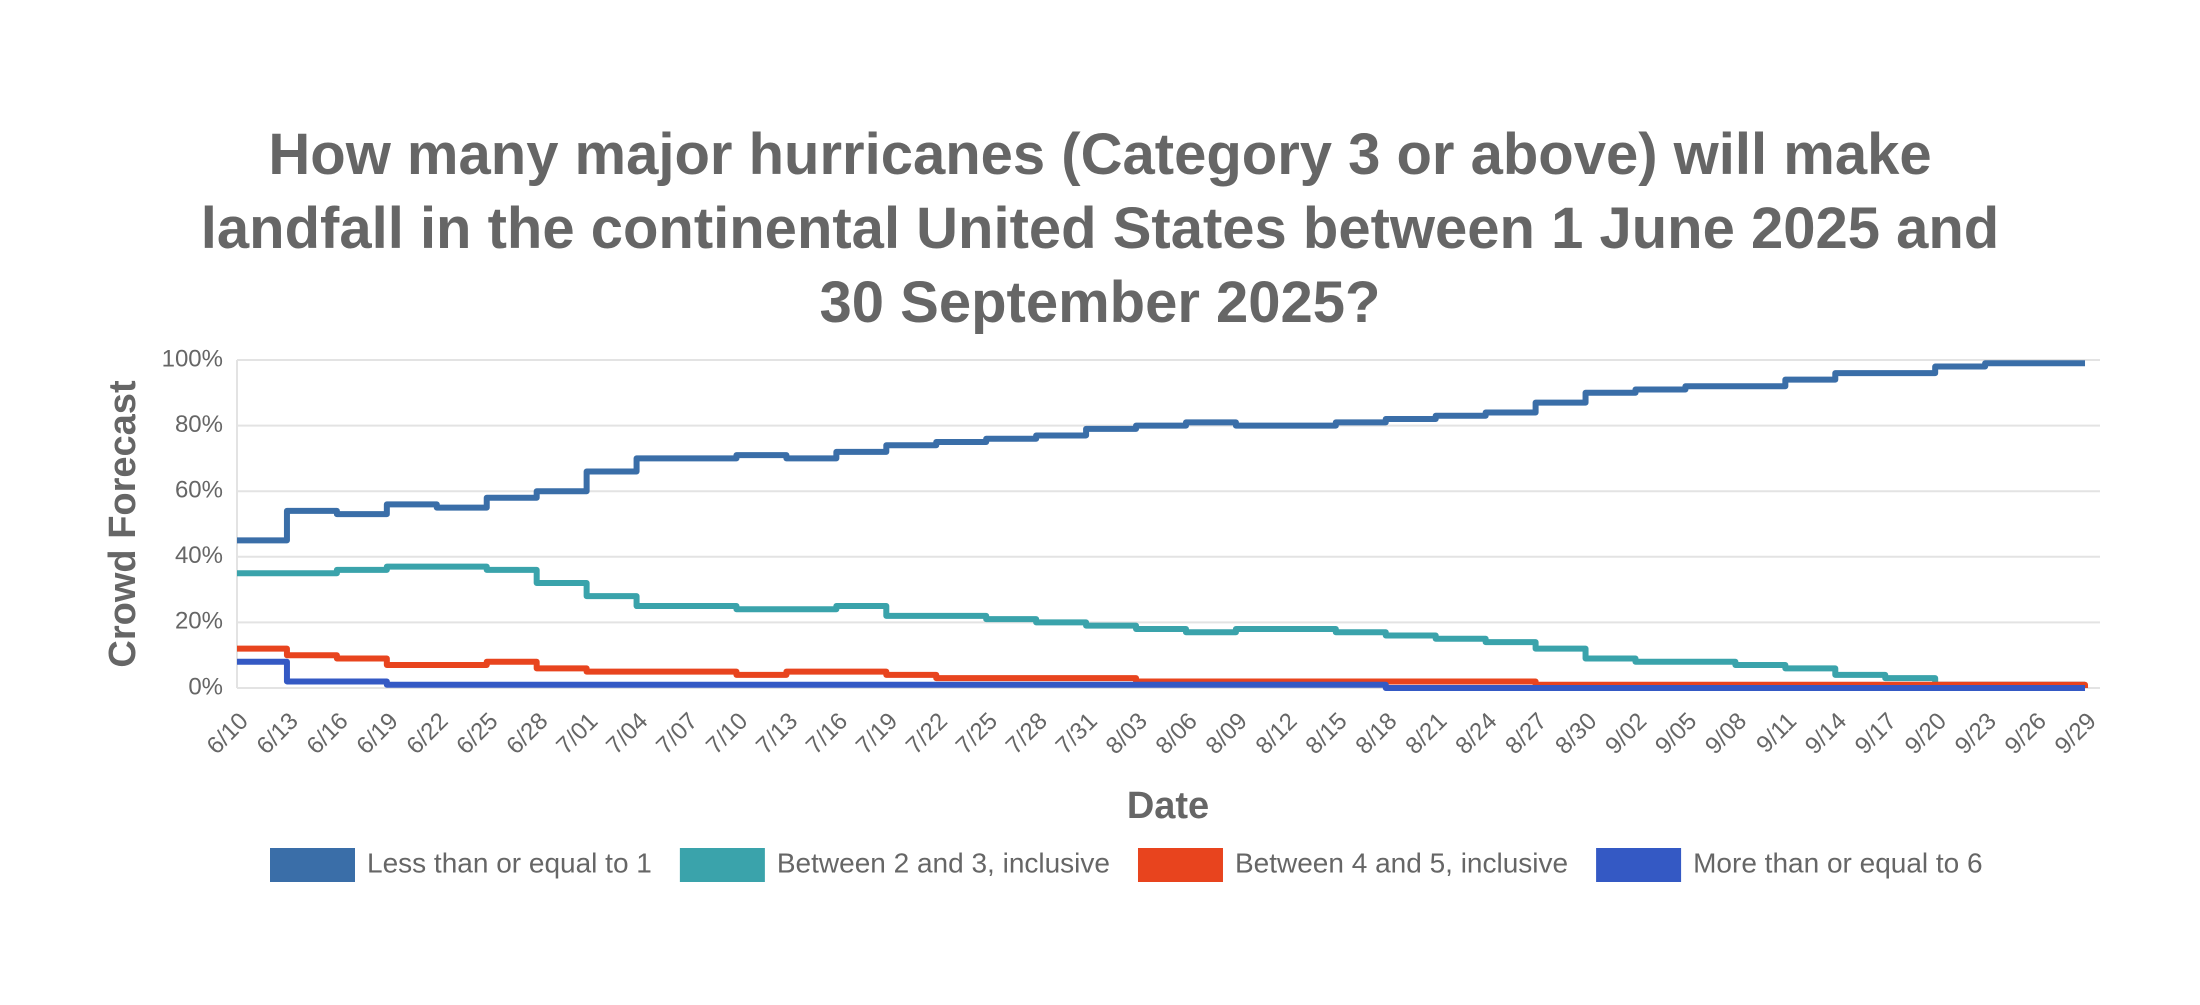 This screenshot has width=2200, height=1005. What do you see at coordinates (228, 734) in the screenshot?
I see `x-tick-label: 6/10` at bounding box center [228, 734].